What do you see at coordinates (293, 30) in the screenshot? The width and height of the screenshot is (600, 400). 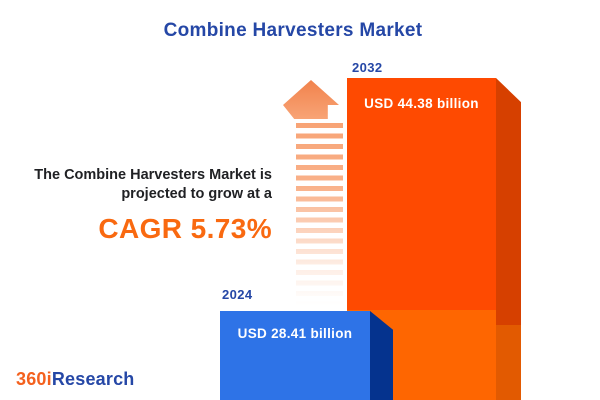 I see `page-title: Combine Harvesters Market` at bounding box center [293, 30].